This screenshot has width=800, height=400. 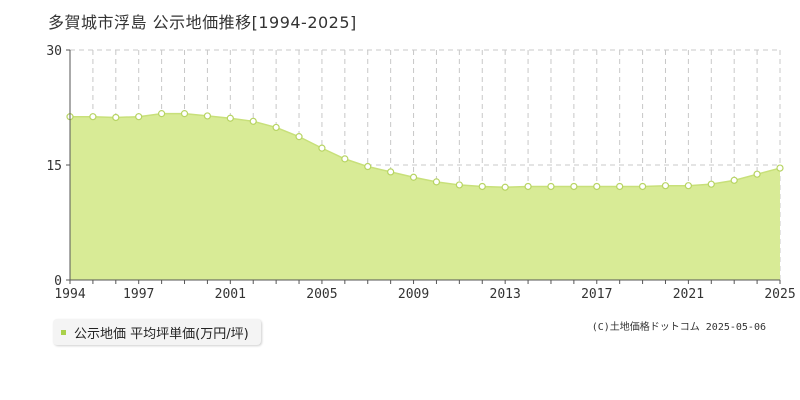 I want to click on x-tick-label-2009: 2009, so click(x=413, y=294).